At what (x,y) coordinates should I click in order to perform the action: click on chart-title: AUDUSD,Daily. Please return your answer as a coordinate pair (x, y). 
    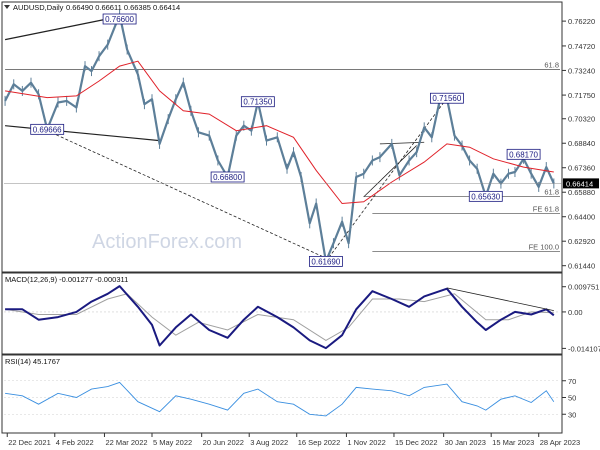
    Looking at the image, I should click on (38, 7).